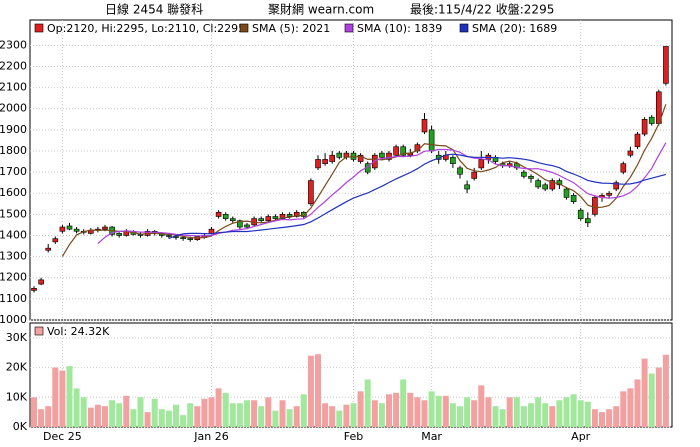 This screenshot has width=700, height=447. I want to click on y-tick-label: 1700, so click(13, 171).